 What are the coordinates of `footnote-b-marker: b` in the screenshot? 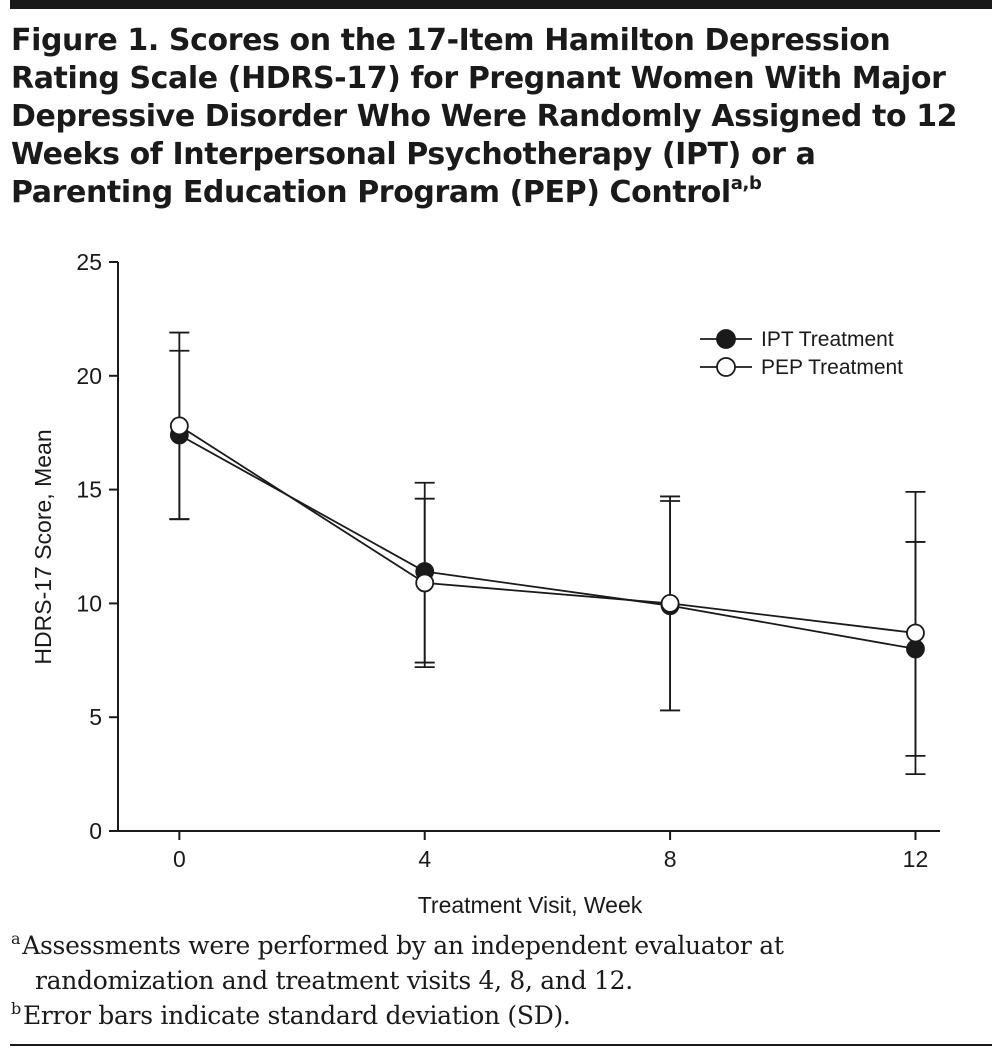 It's located at (16, 1008).